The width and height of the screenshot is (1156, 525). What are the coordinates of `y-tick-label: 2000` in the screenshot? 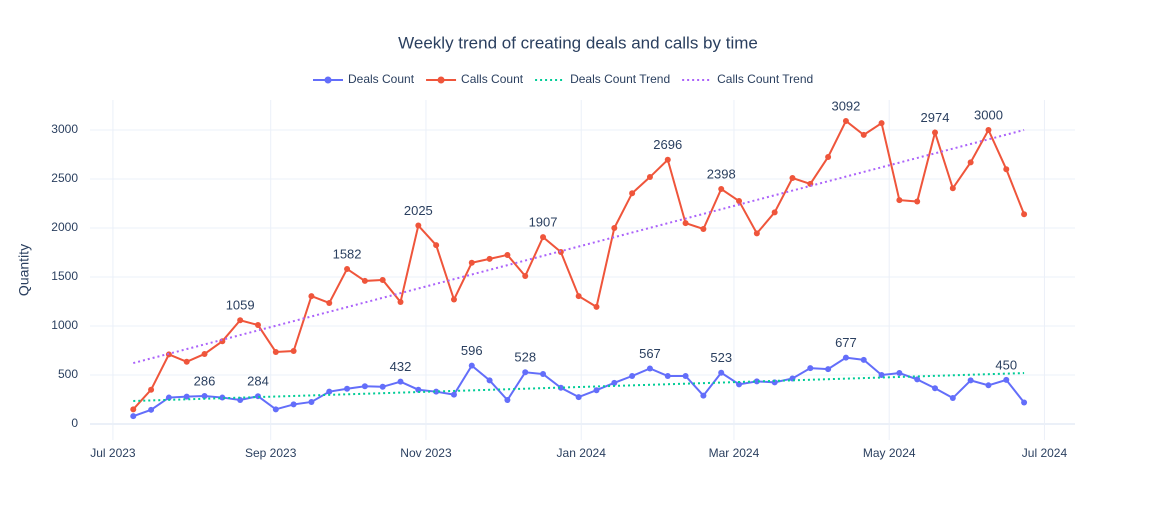 It's located at (64, 227).